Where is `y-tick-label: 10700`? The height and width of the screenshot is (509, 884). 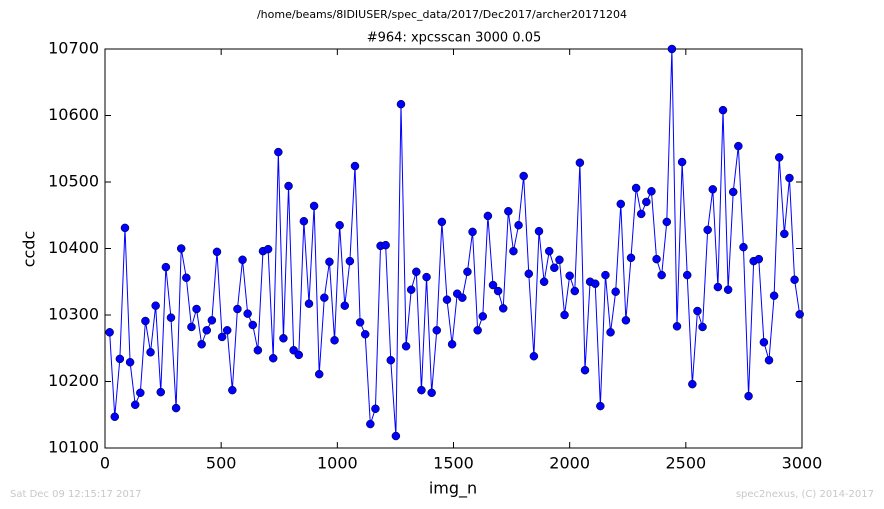
y-tick-label: 10700 is located at coordinates (73, 48).